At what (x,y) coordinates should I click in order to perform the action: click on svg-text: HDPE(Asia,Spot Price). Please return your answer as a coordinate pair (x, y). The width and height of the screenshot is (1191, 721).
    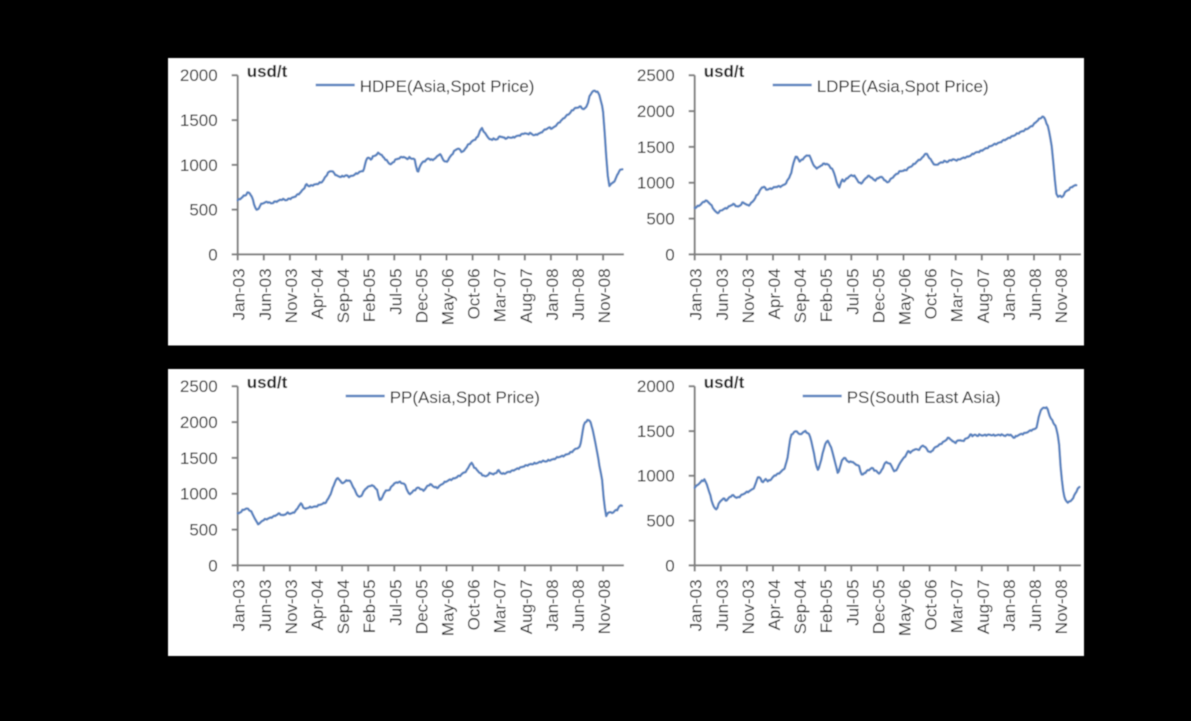
    Looking at the image, I should click on (447, 86).